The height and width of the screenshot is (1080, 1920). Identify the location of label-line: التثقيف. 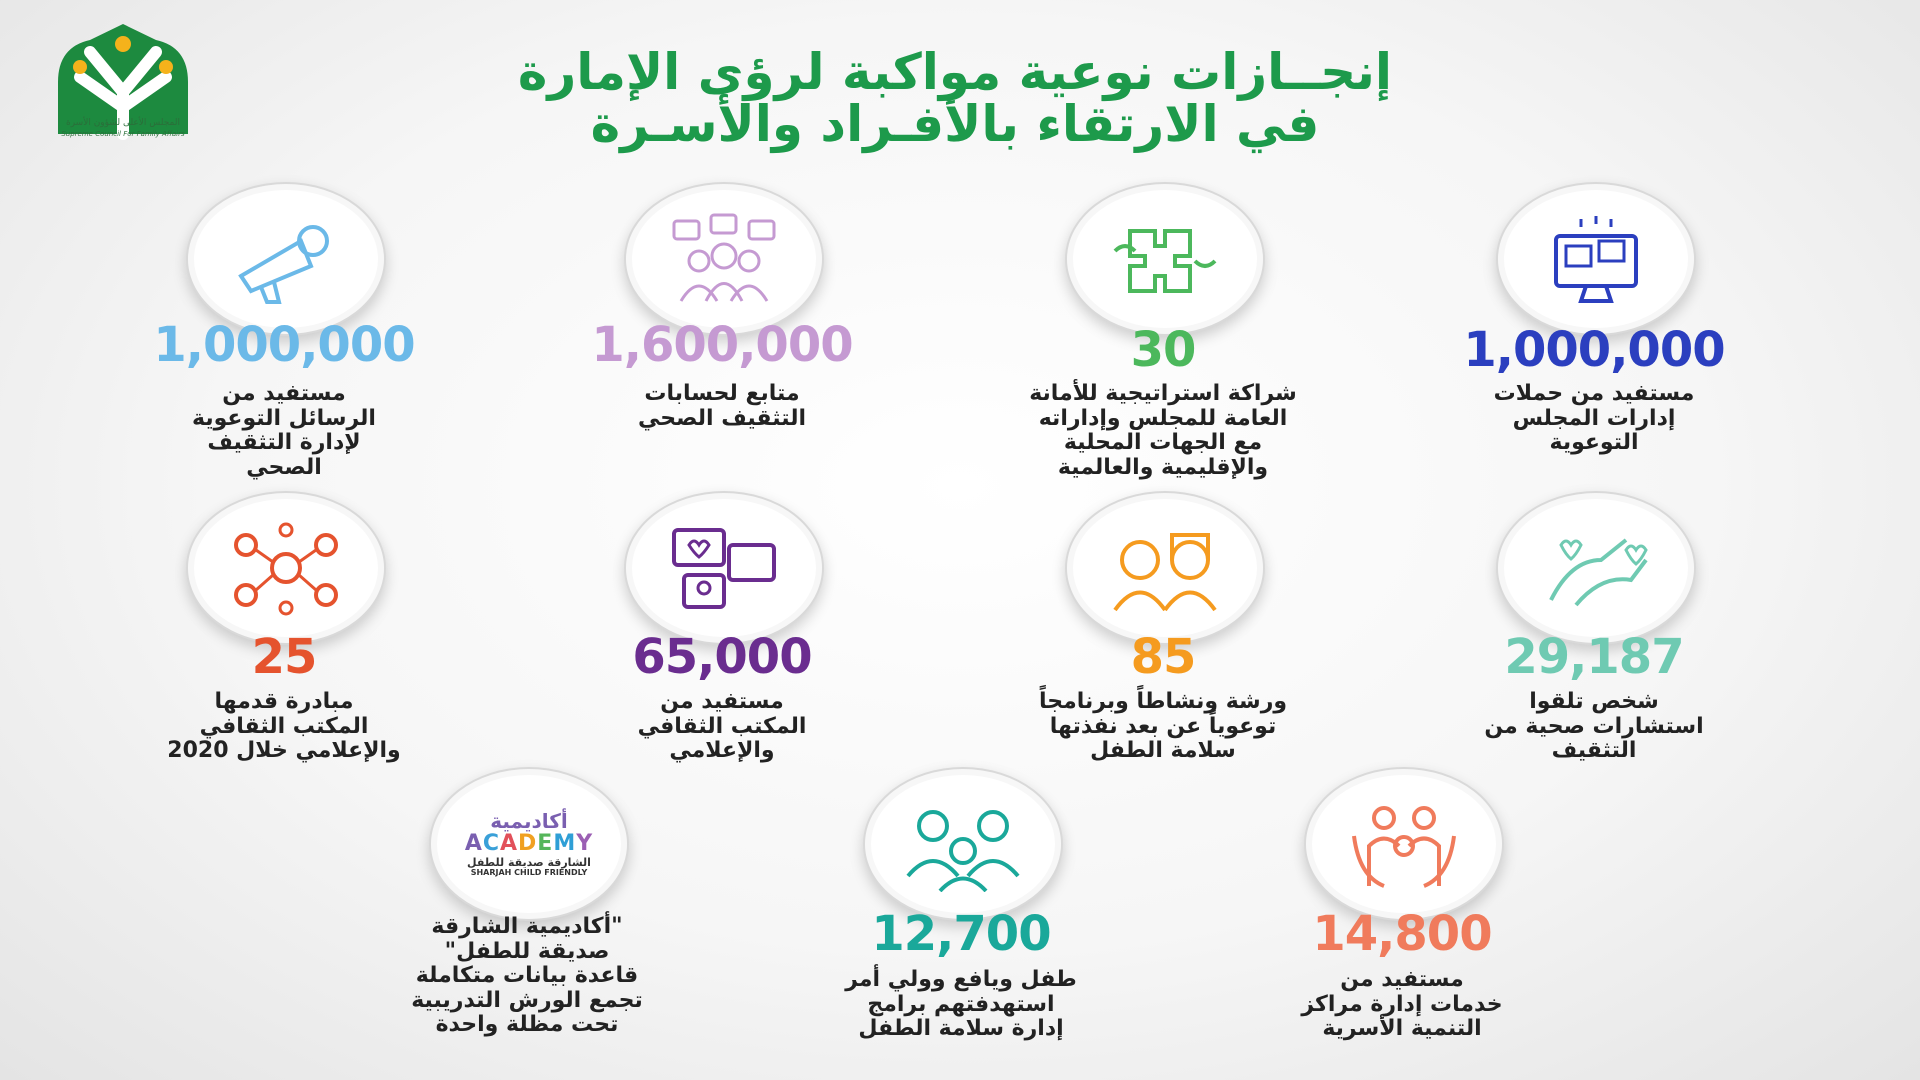
(1594, 750).